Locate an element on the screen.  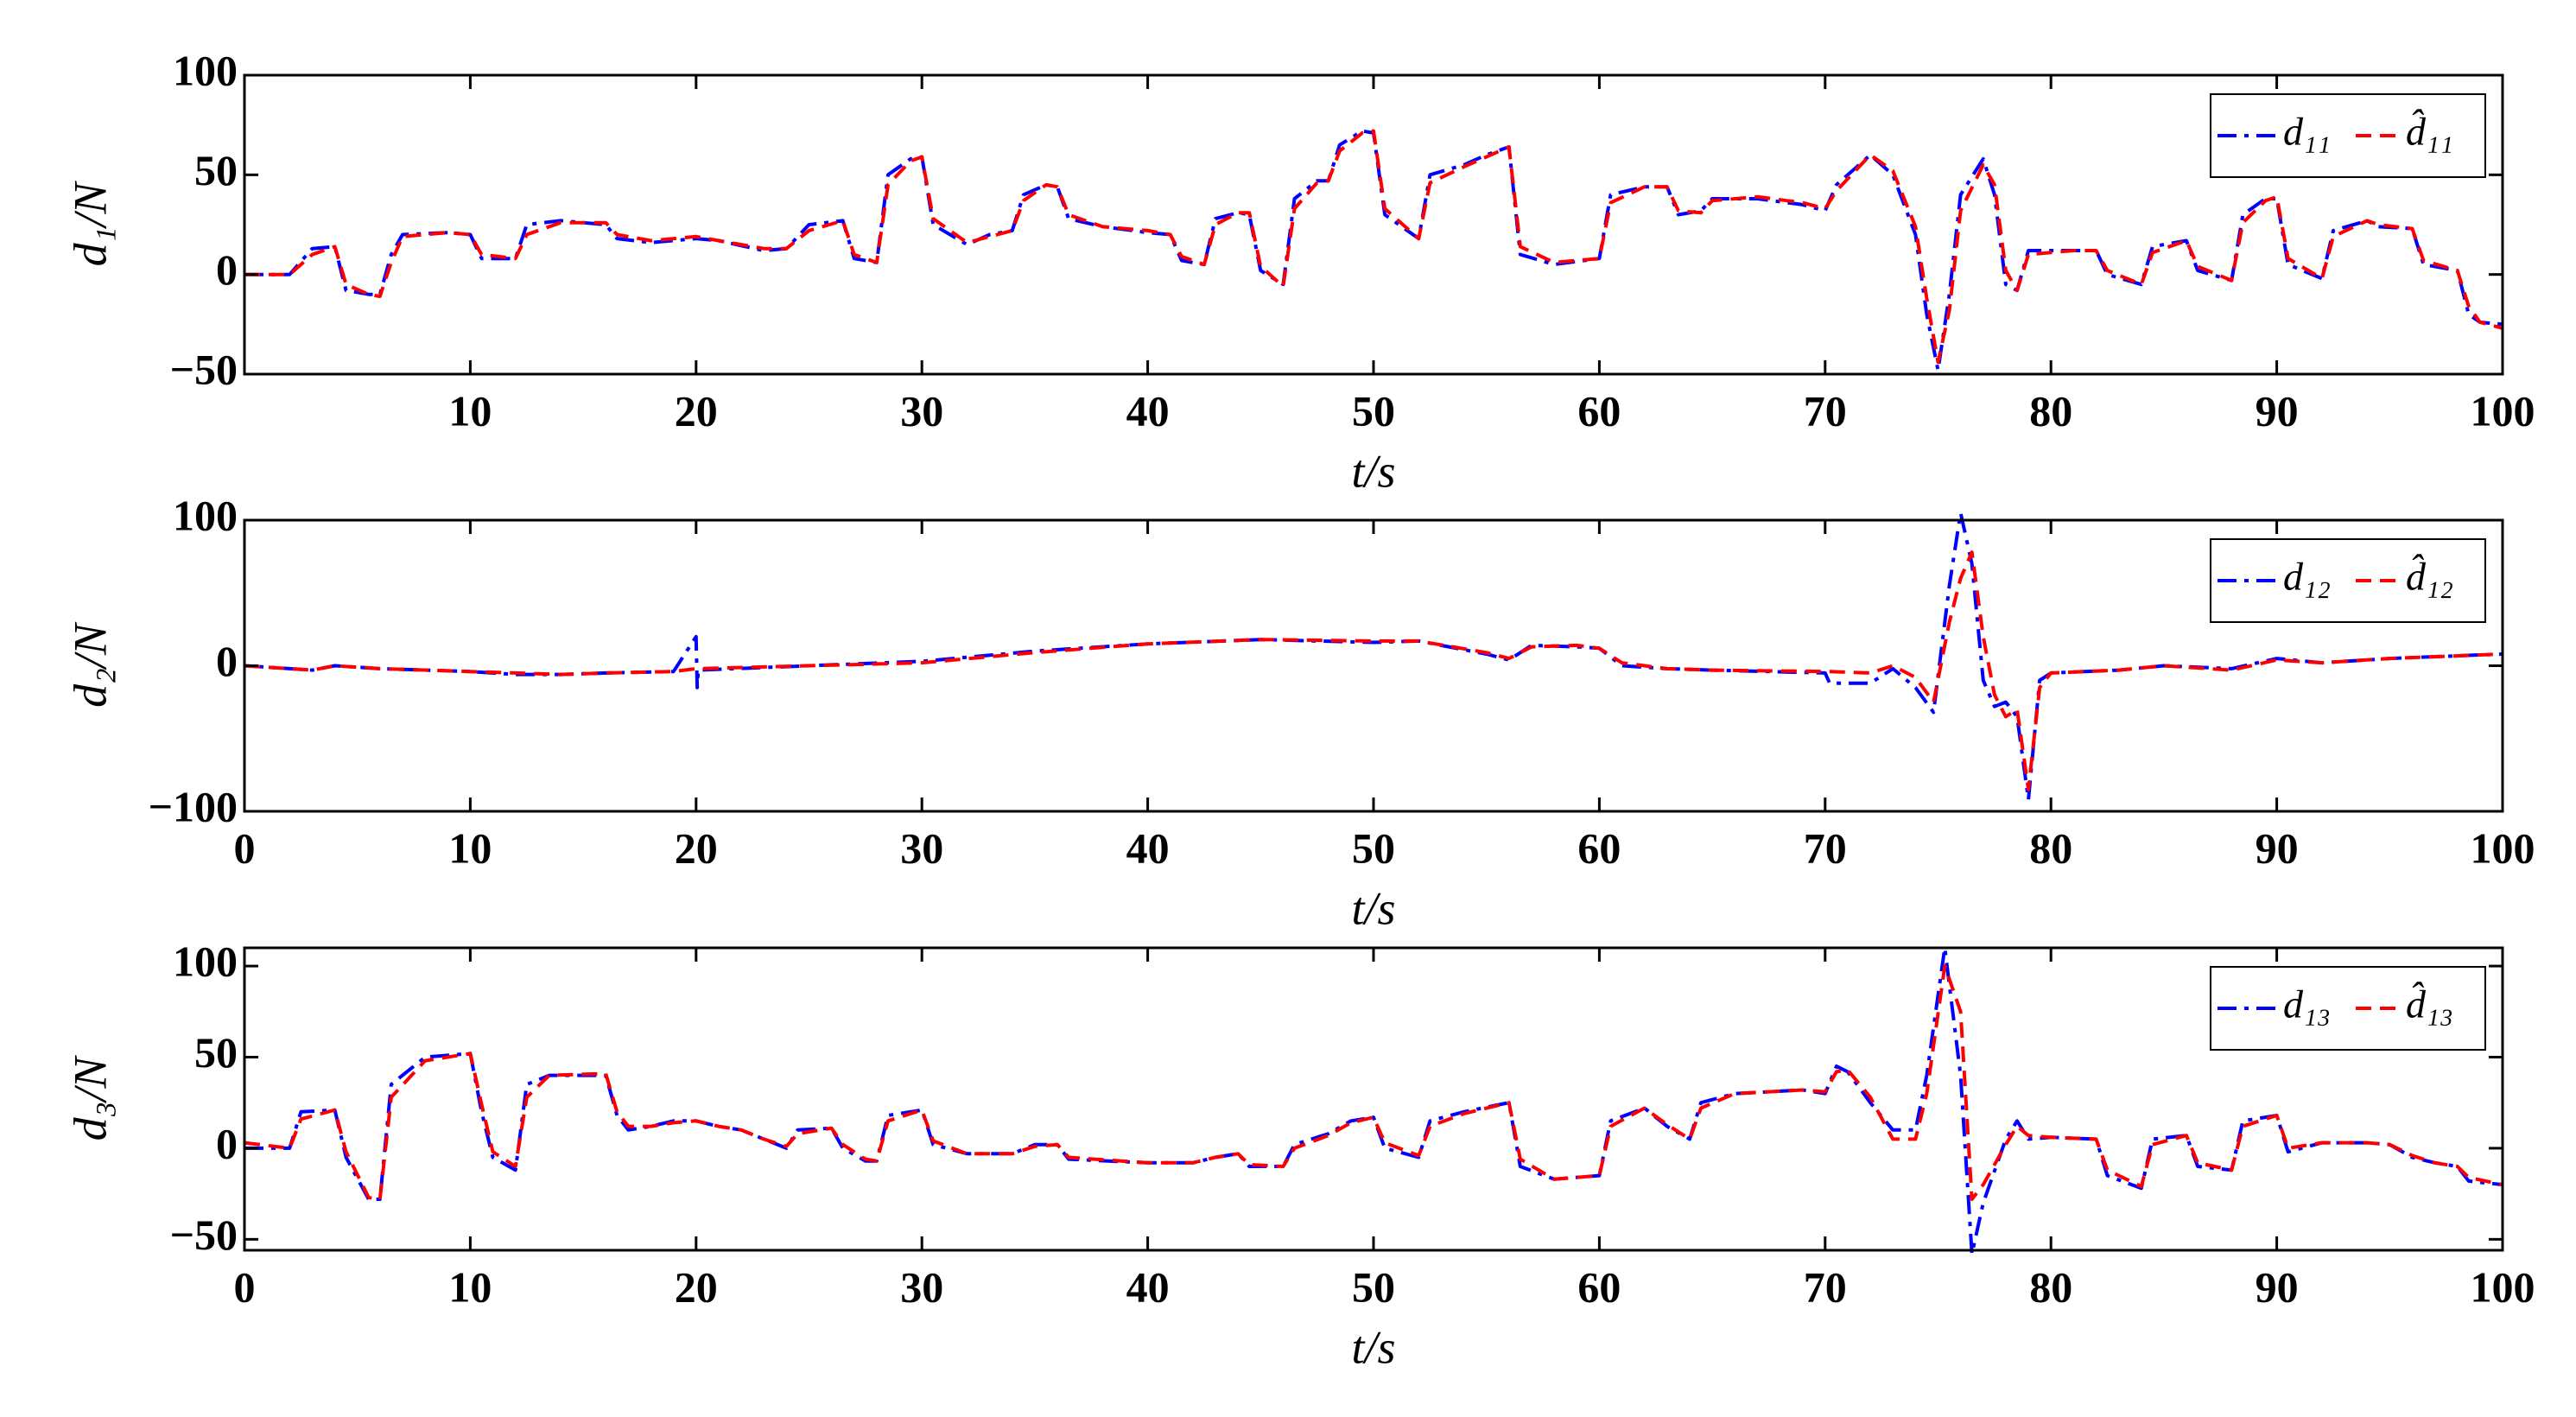
y-axis-label: d₁/N is located at coordinates (90, 224).